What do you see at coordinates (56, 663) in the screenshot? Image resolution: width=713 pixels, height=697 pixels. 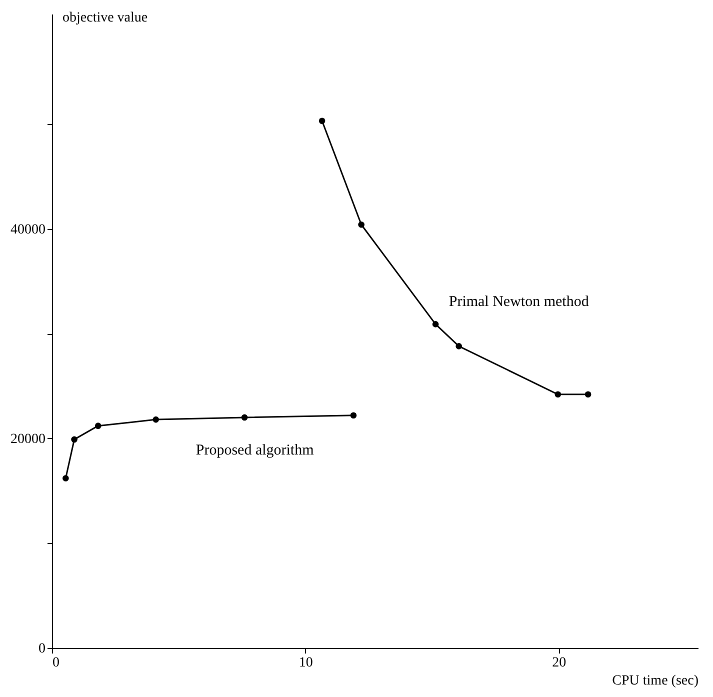 I see `x-tick-label: 0` at bounding box center [56, 663].